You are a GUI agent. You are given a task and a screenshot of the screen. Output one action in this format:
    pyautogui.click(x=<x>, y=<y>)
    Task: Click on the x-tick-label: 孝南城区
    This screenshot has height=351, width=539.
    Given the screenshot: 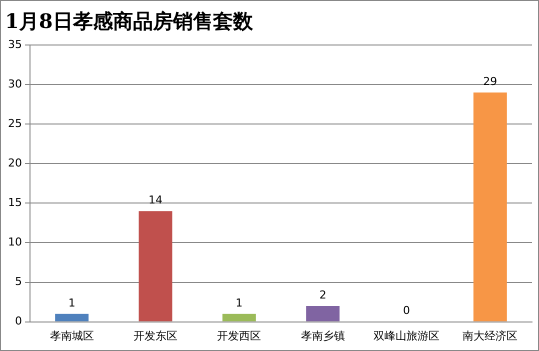 What is the action you would take?
    pyautogui.click(x=72, y=335)
    